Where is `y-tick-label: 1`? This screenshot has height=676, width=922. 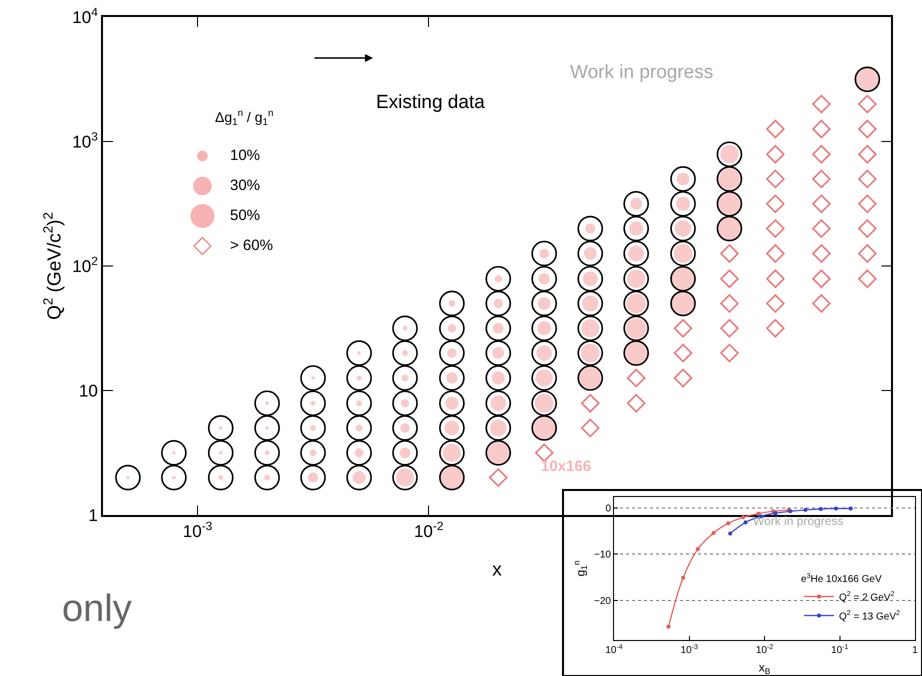 y-tick-label: 1 is located at coordinates (93, 515).